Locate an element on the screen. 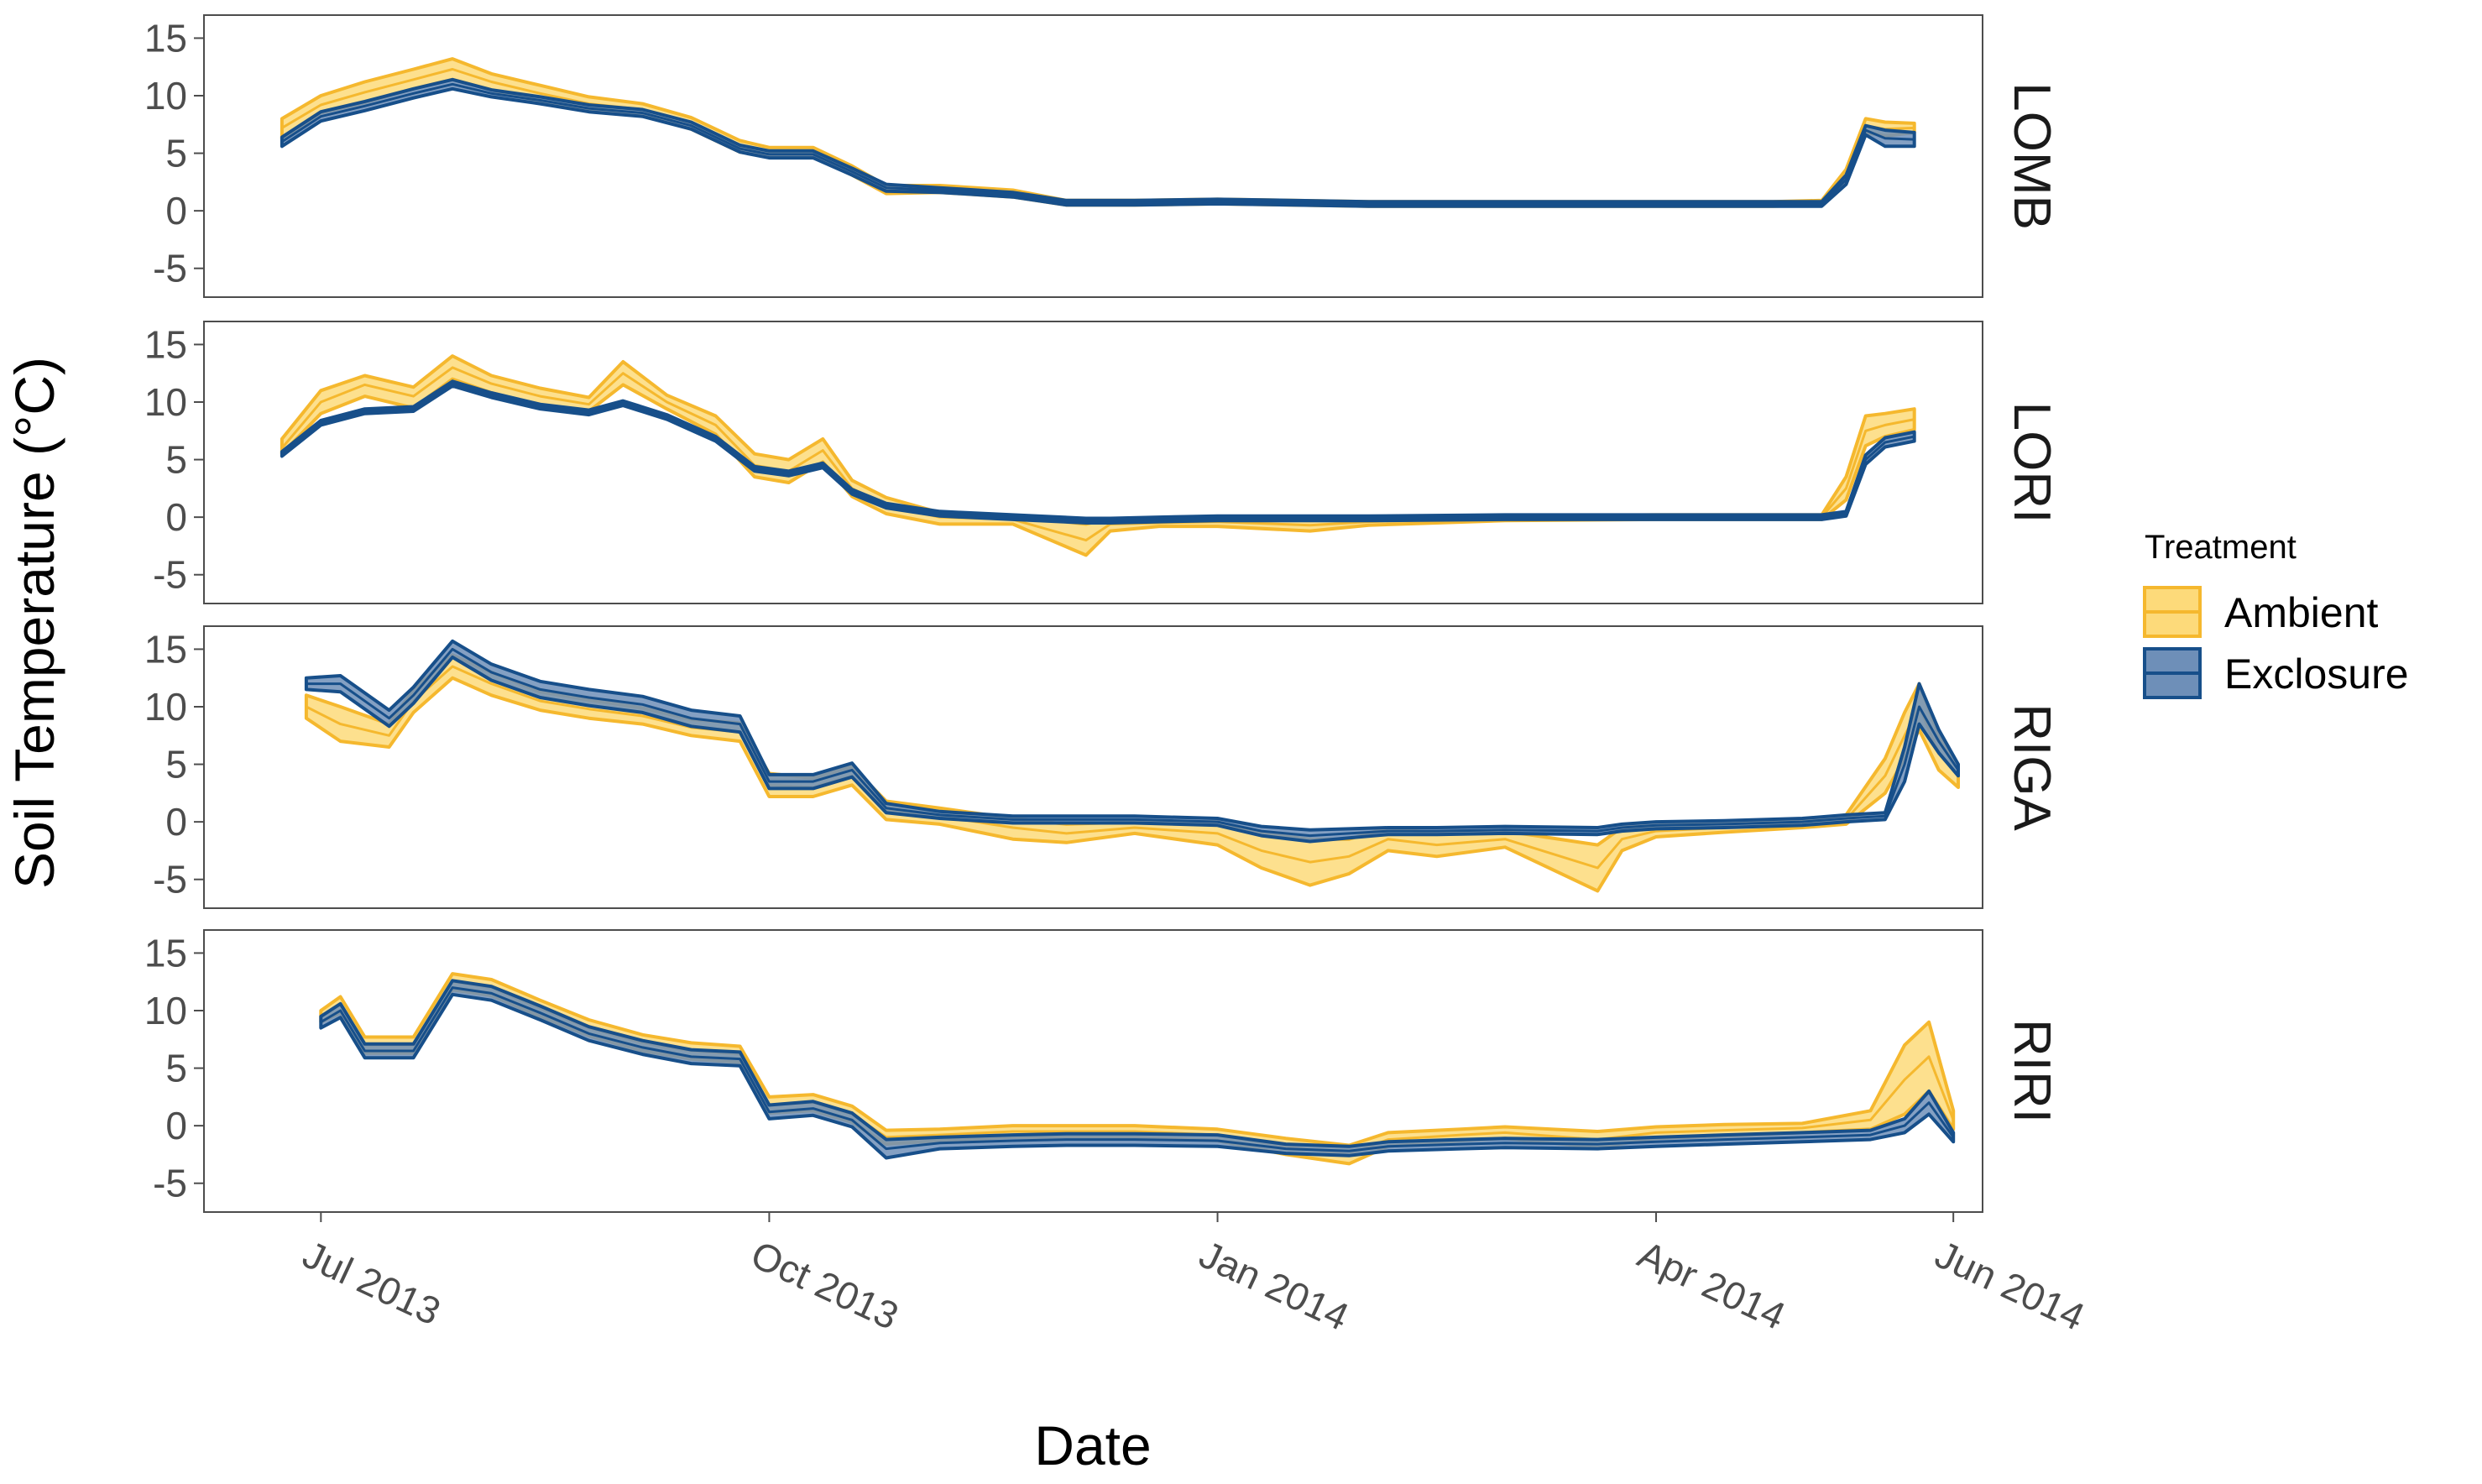 This screenshot has height=1484, width=2482. mean-line-lori-exclosure is located at coordinates (1097, 452).